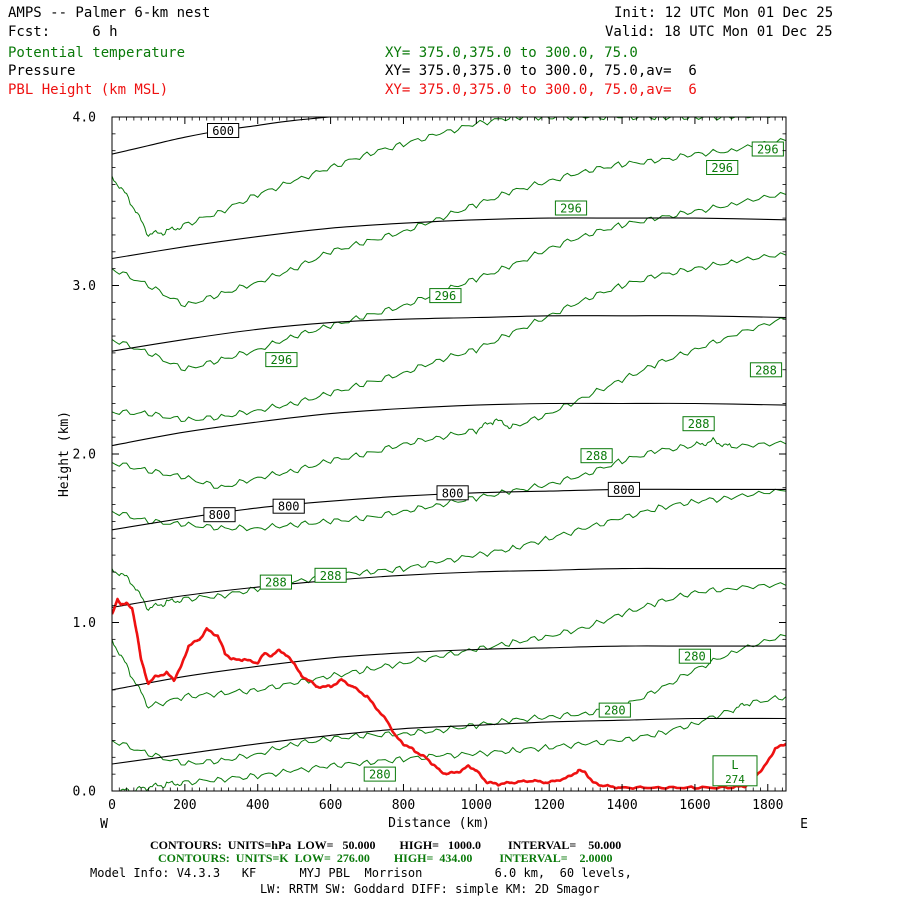  Describe the element at coordinates (84, 792) in the screenshot. I see `y-tick-label-0: 0.0` at that location.